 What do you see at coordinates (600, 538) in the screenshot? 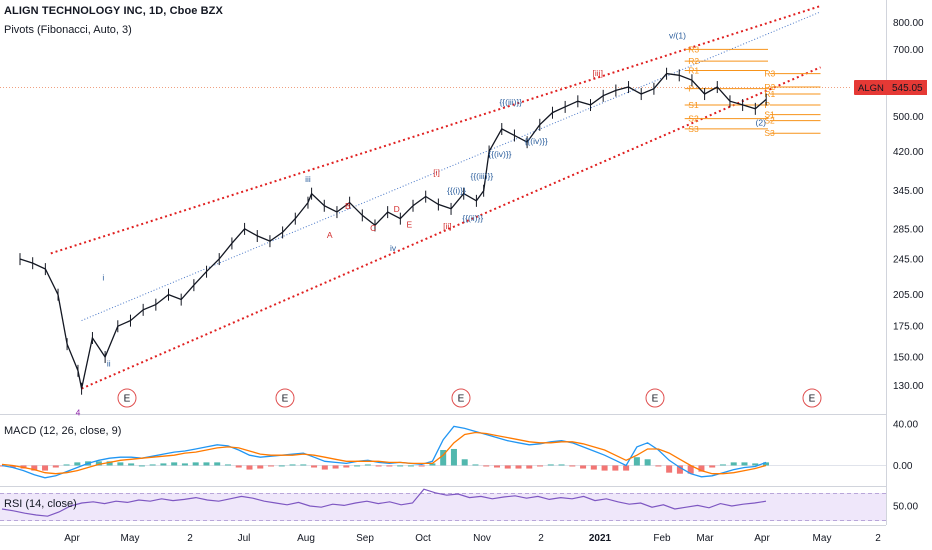
I see `time-axis-tick-label: 2021` at bounding box center [600, 538].